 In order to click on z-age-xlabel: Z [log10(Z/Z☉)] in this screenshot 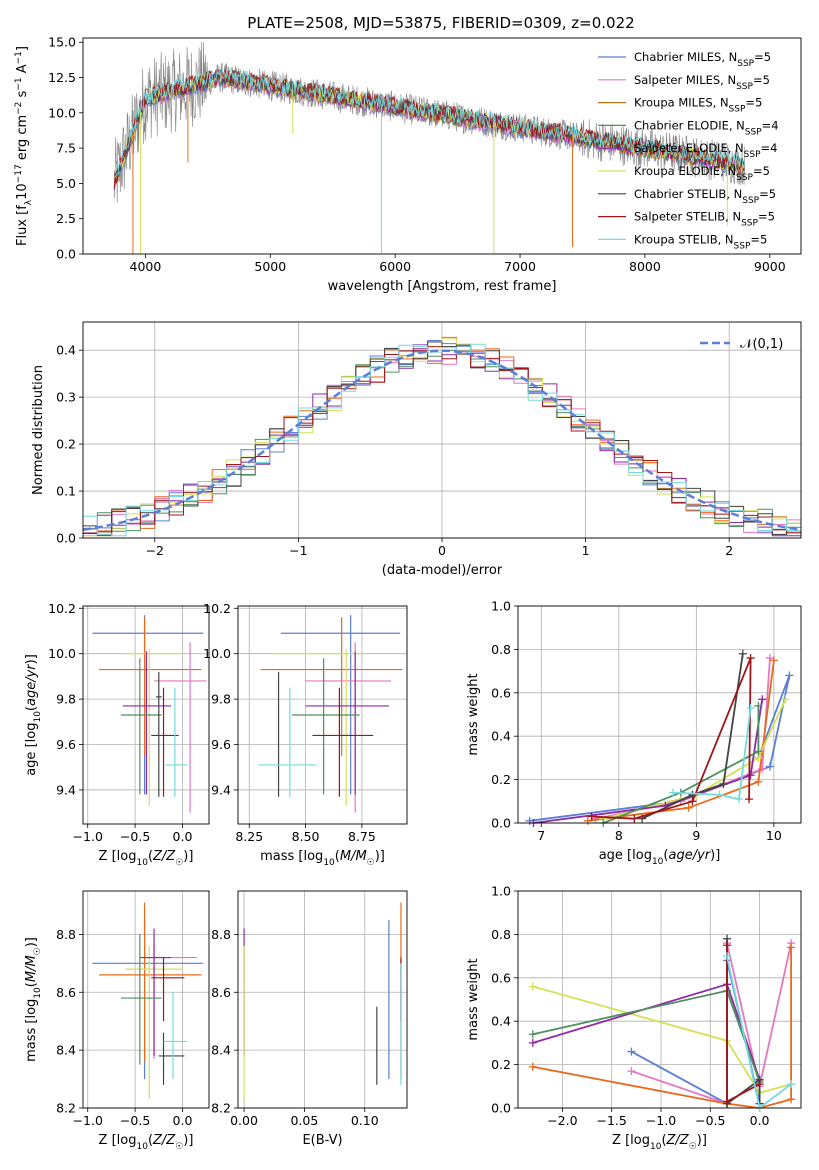, I will do `click(146, 858)`.